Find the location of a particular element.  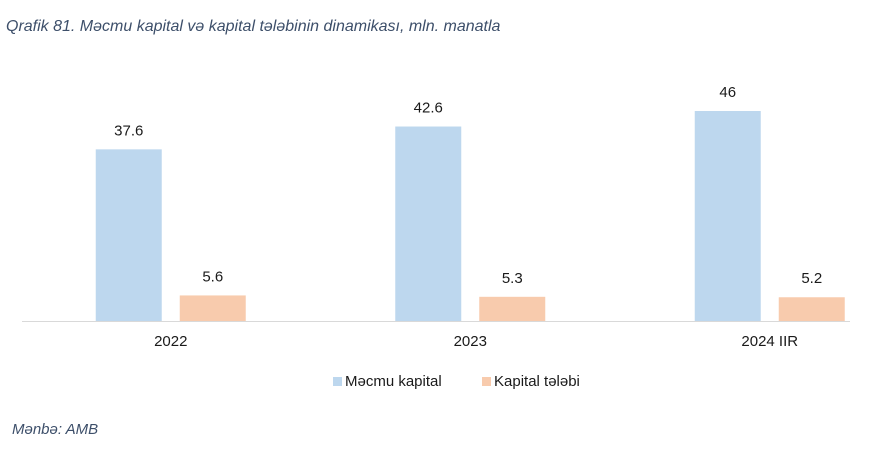

x-tick-label: 2023 is located at coordinates (470, 341).